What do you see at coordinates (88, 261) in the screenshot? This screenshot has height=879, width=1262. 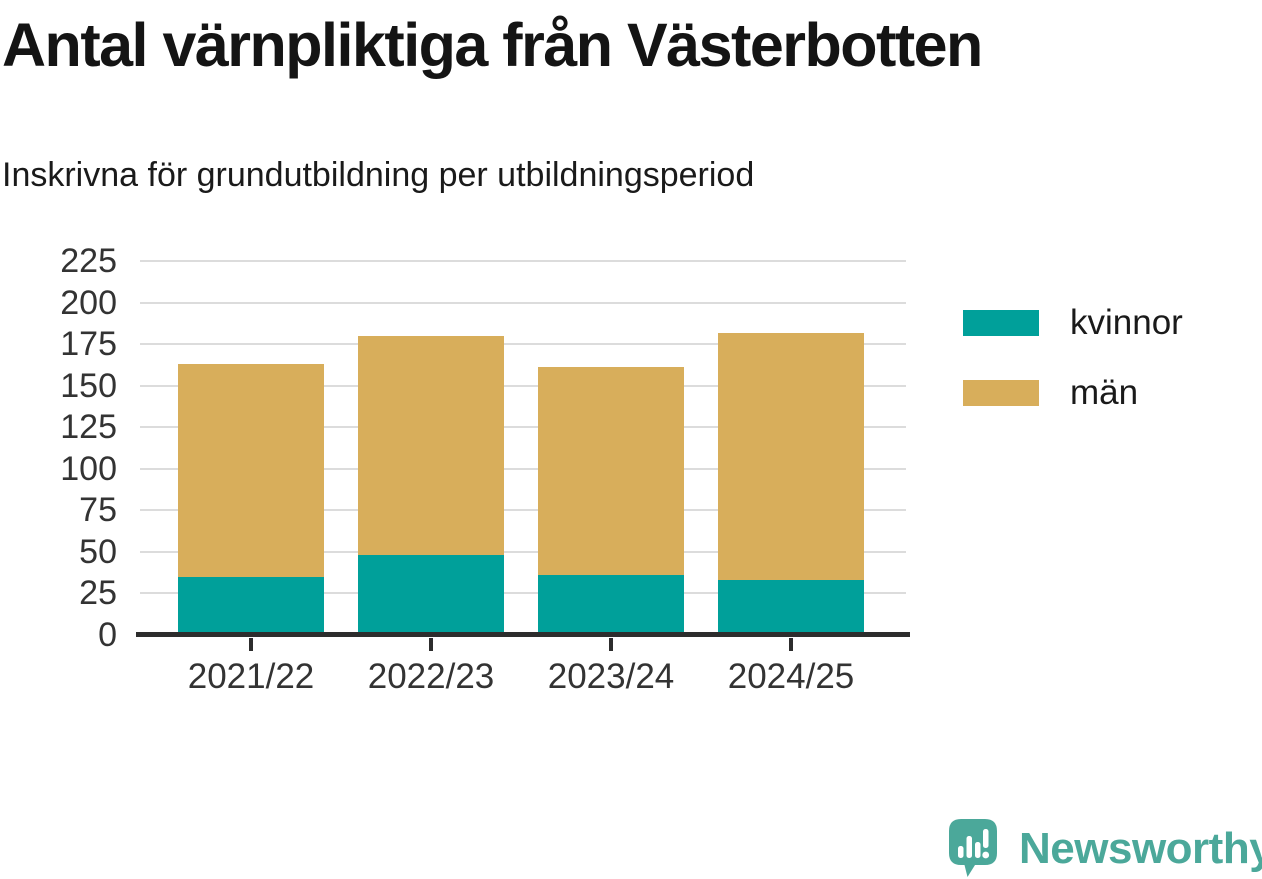 I see `y-axis-label-225: 225` at bounding box center [88, 261].